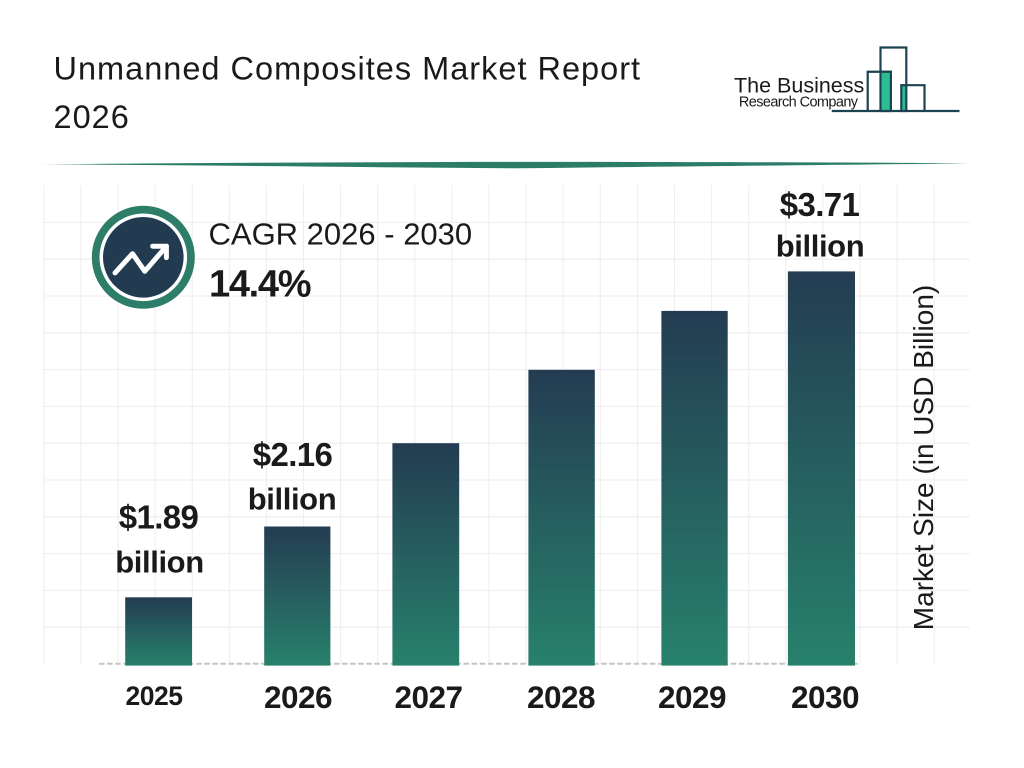 The height and width of the screenshot is (768, 1024). I want to click on svg-text: 14.4%, so click(260, 285).